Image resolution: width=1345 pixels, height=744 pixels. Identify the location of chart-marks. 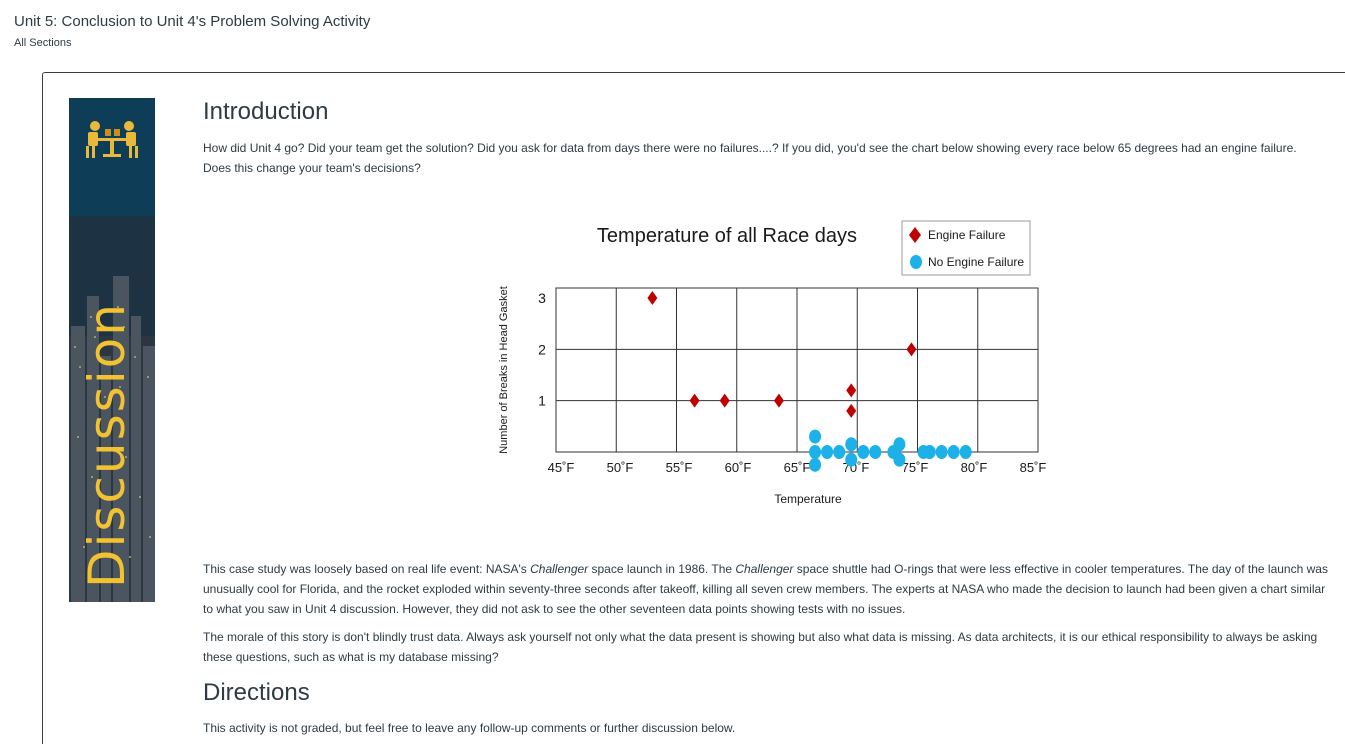
(809, 381).